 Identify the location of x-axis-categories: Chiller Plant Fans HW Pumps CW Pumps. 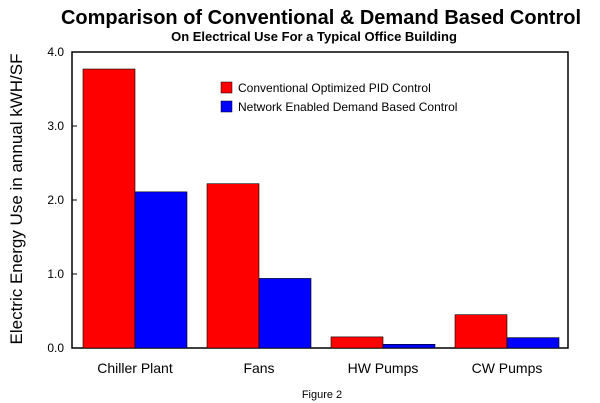
(319, 368).